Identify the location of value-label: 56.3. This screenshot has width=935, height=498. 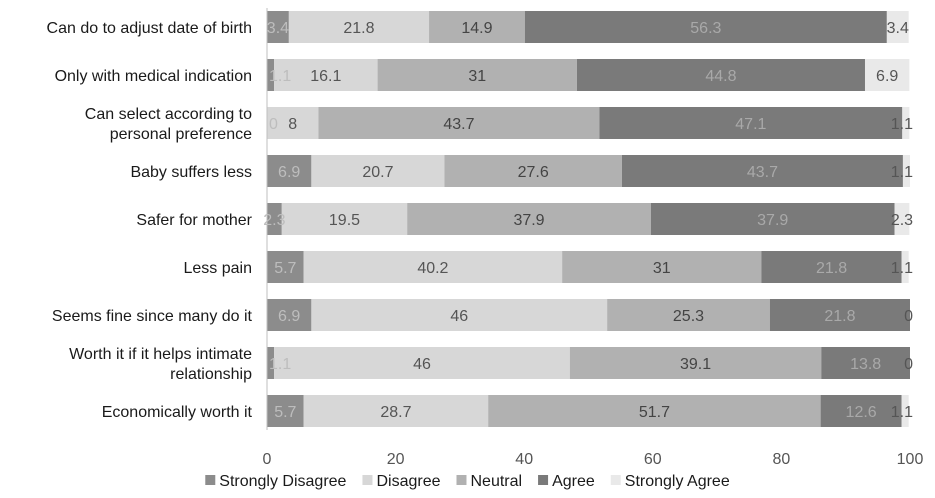
(705, 28).